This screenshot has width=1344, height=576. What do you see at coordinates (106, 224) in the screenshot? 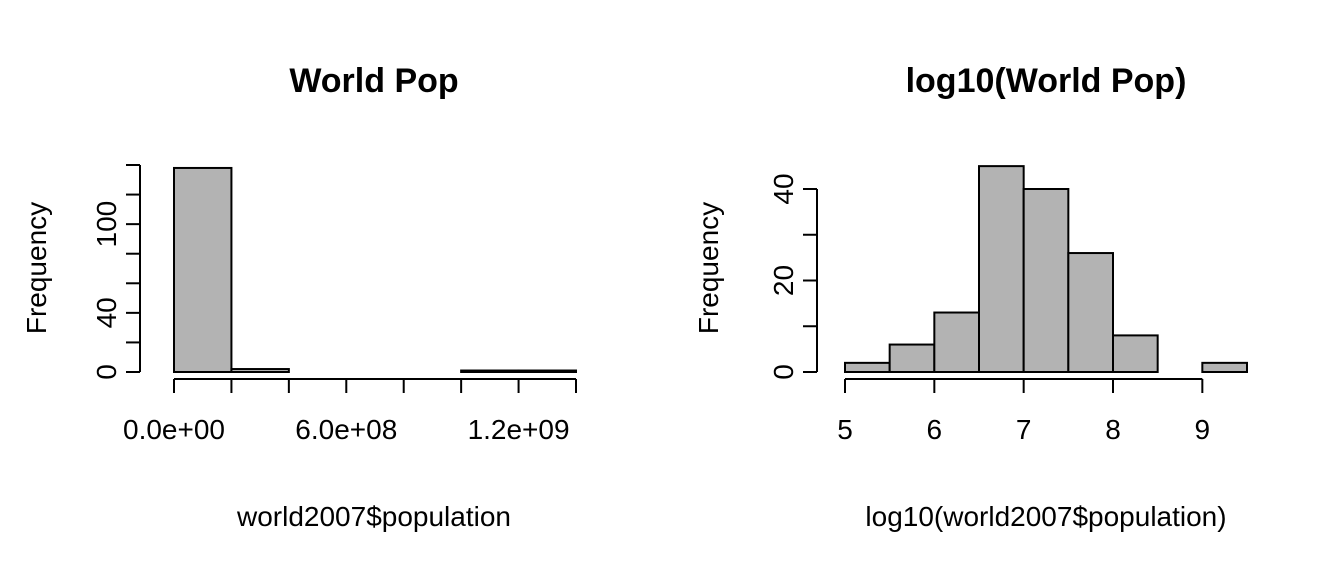
I see `y-tick-label: 100` at bounding box center [106, 224].